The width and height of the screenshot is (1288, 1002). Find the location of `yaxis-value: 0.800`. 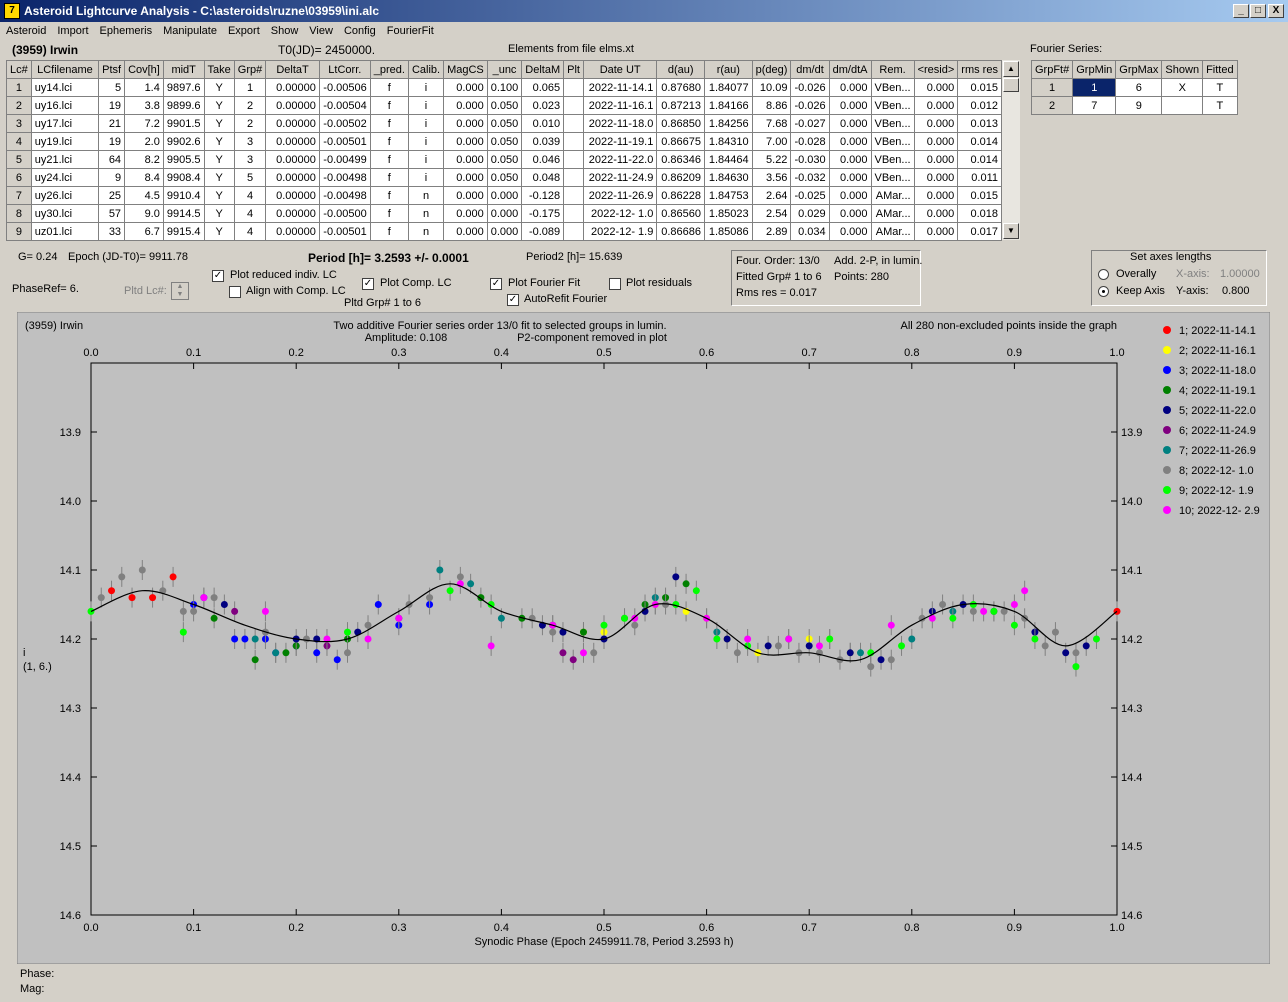

yaxis-value: 0.800 is located at coordinates (1236, 291).